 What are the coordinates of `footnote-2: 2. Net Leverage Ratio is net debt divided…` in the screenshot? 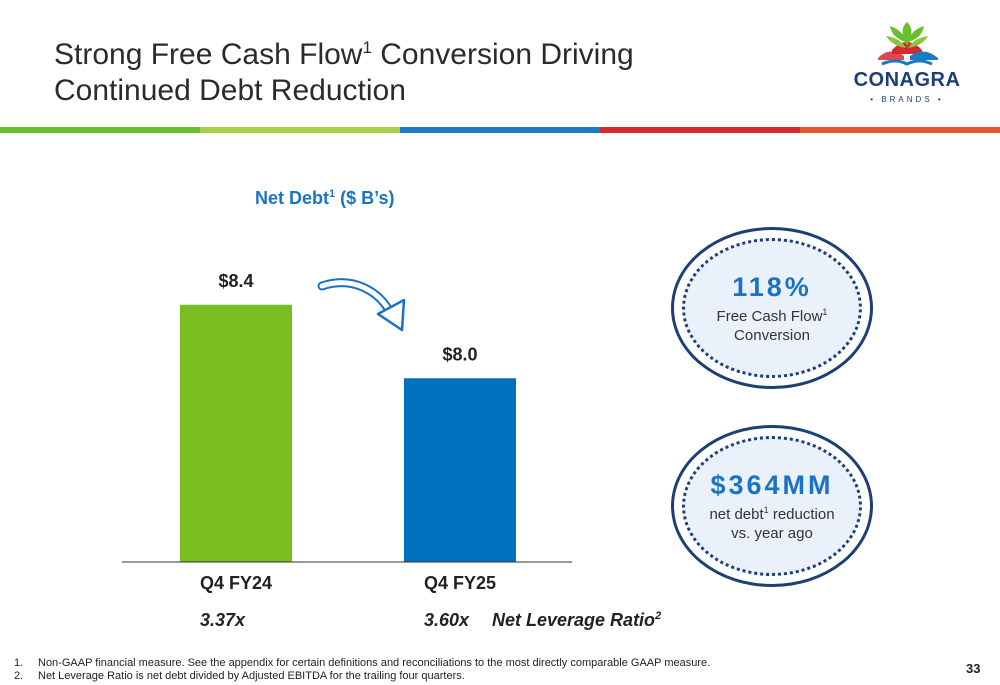 It's located at (239, 676).